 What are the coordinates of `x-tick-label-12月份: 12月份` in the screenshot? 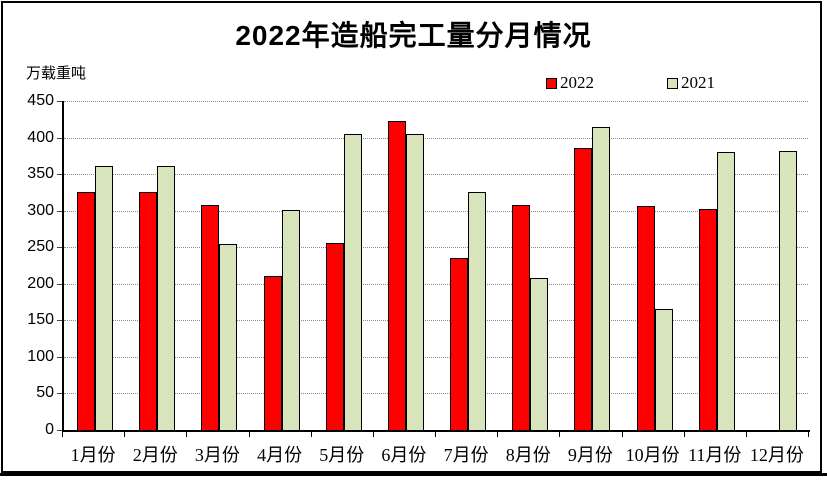 It's located at (776, 455).